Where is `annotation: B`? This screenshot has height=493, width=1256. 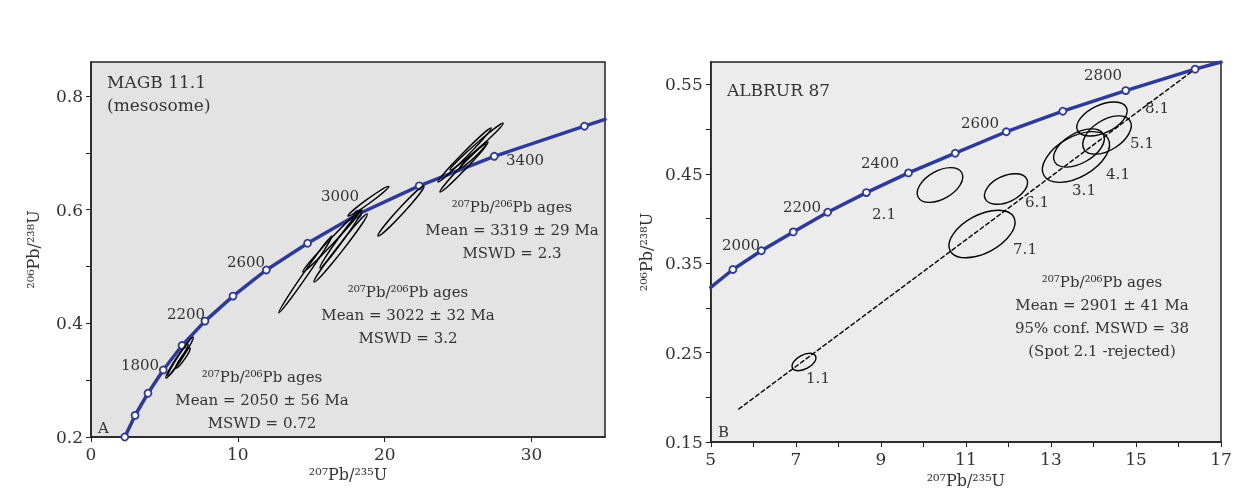
annotation: B is located at coordinates (724, 432).